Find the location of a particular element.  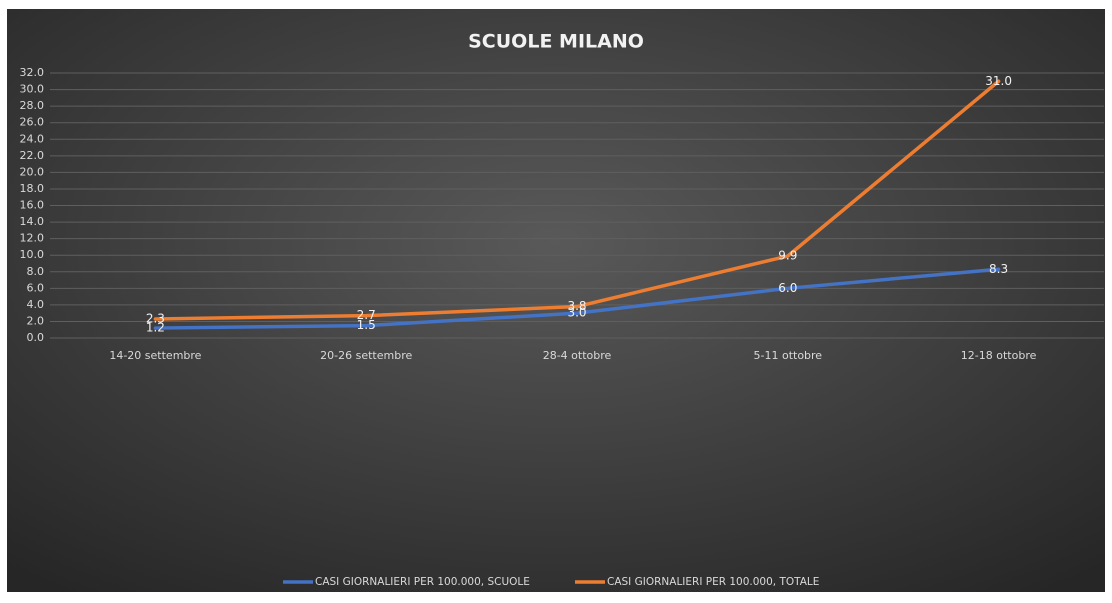

y-tick-label: 14.0 is located at coordinates (32, 221).